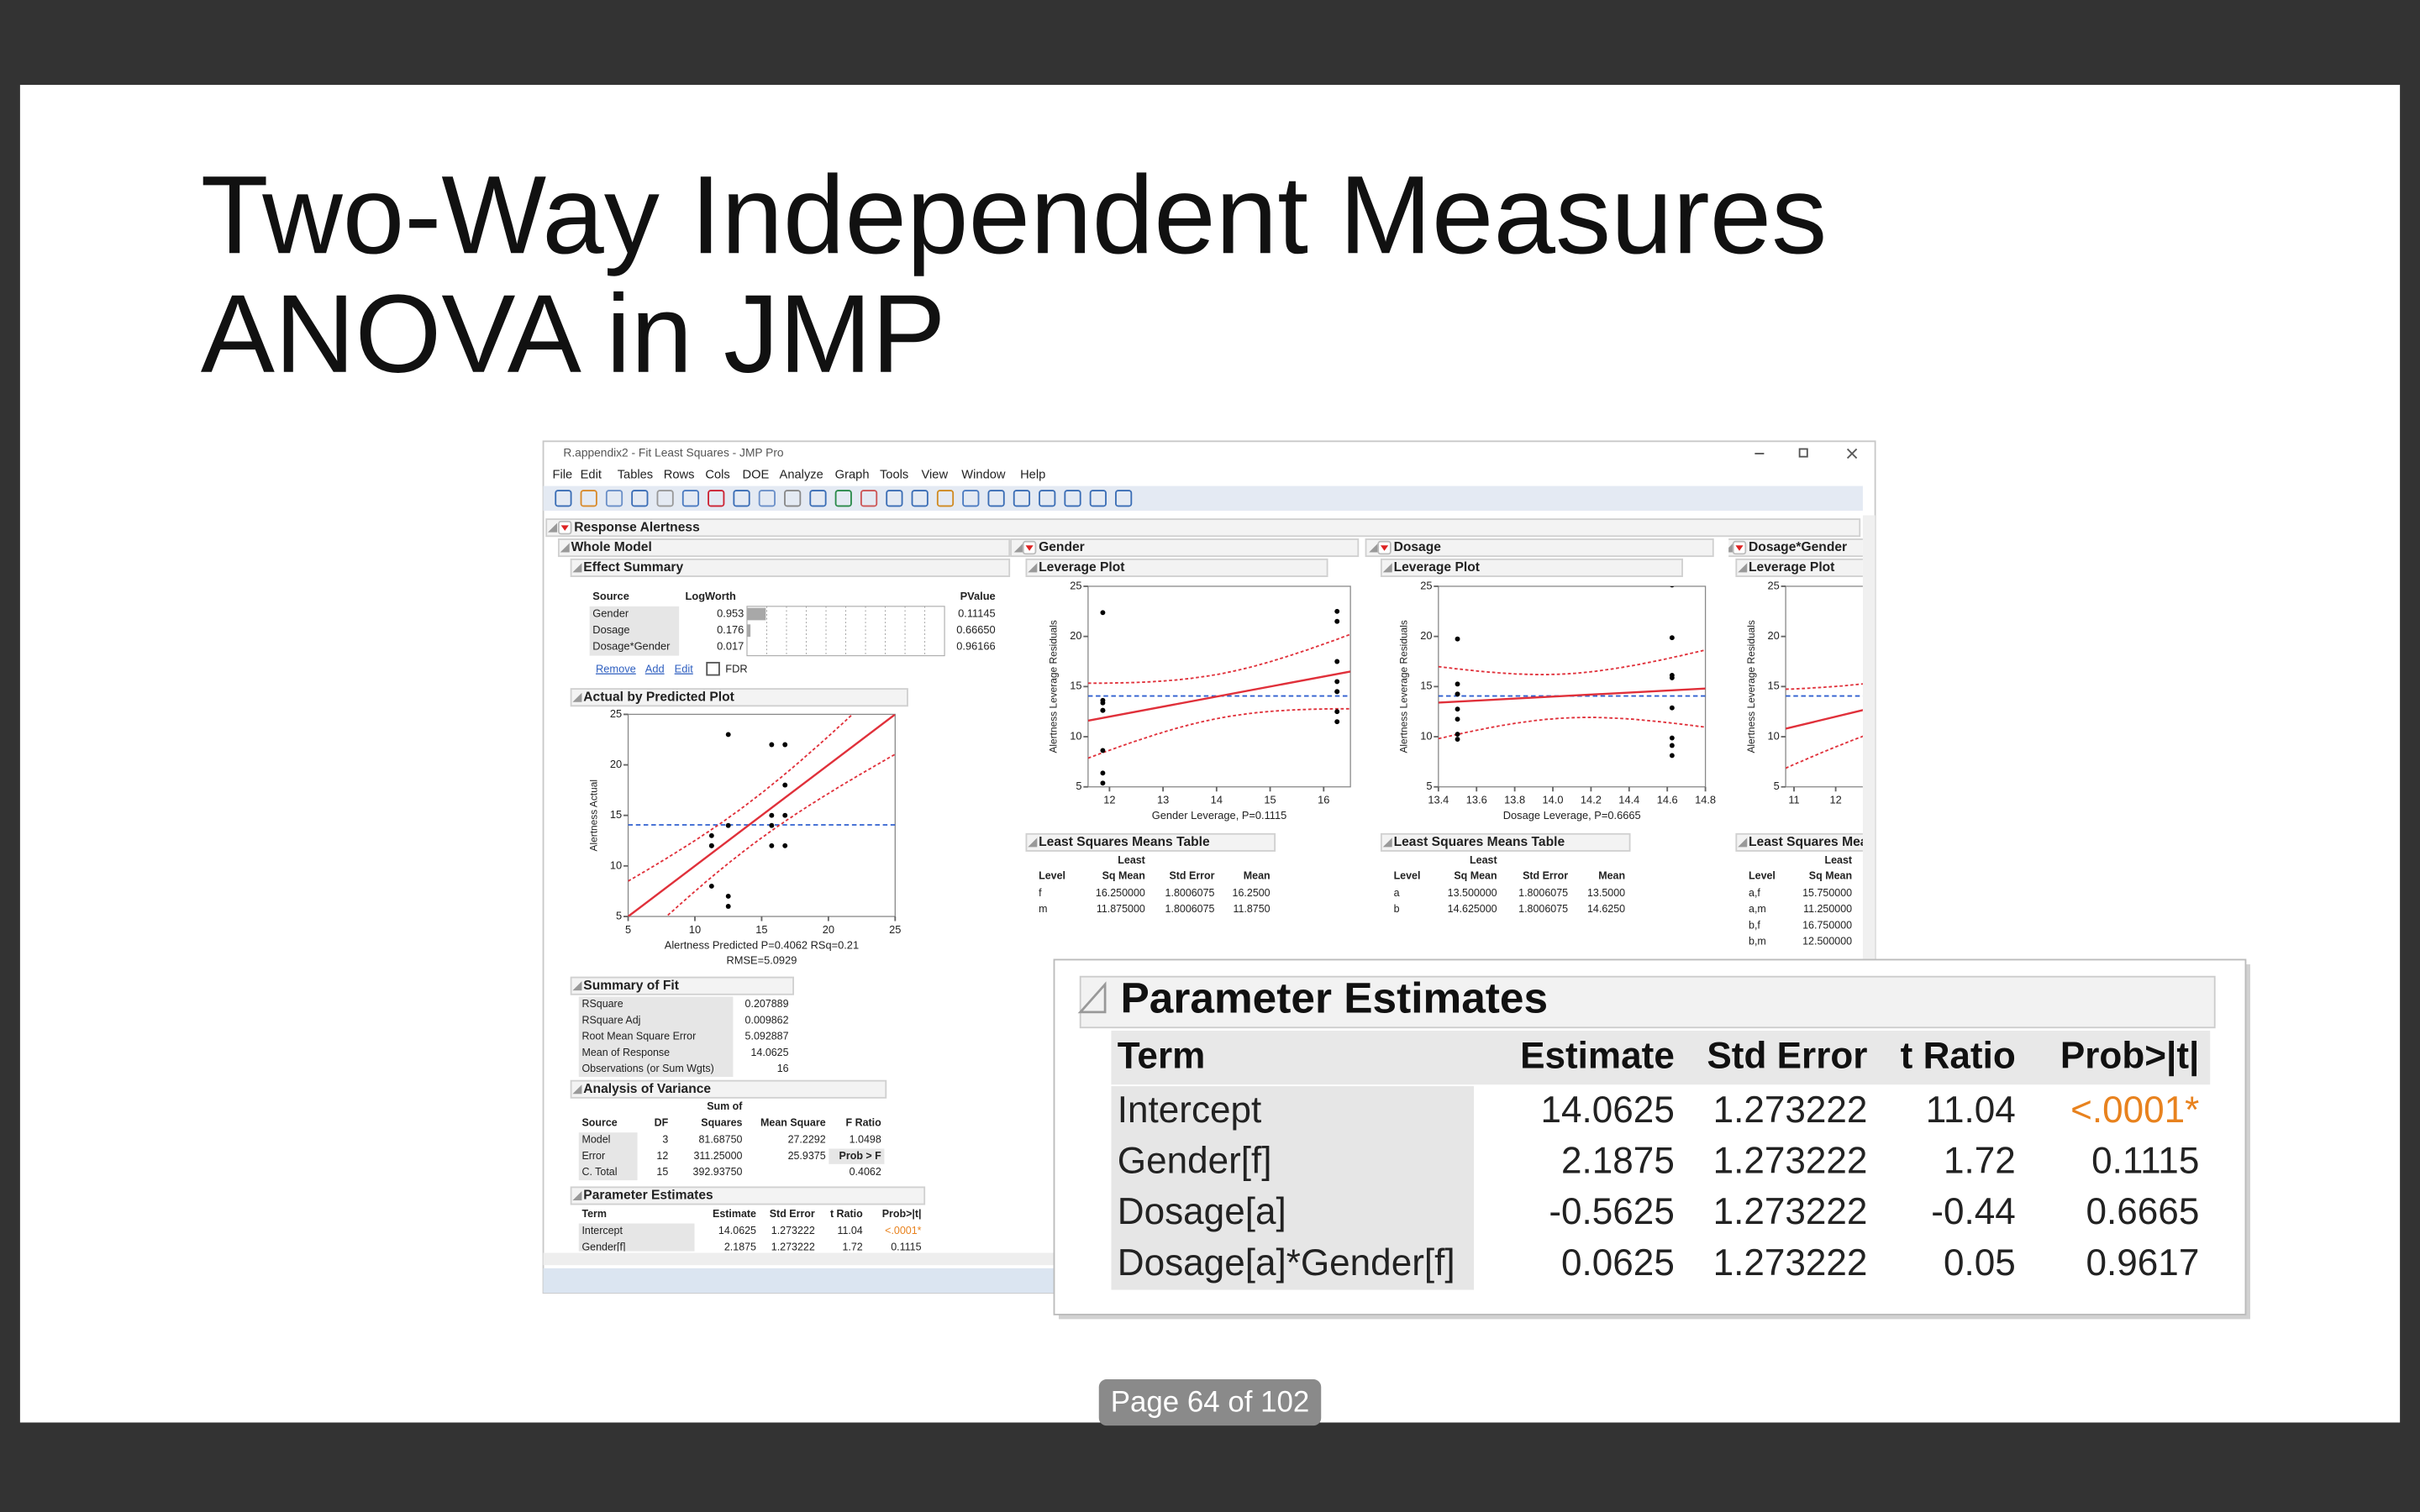 The height and width of the screenshot is (1512, 2420). I want to click on disclosure-icon, so click(1731, 548).